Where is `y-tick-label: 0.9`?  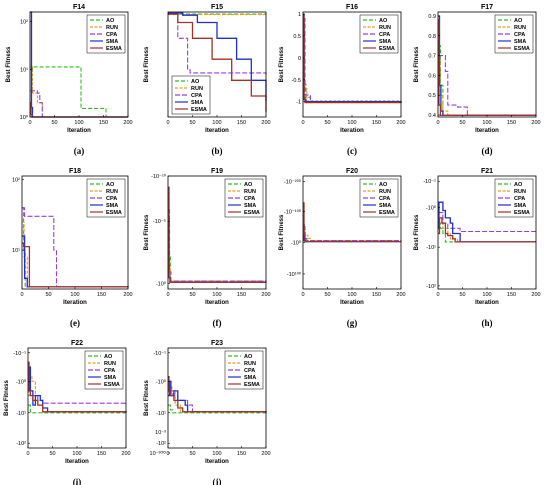
y-tick-label: 0.9 is located at coordinates (432, 17).